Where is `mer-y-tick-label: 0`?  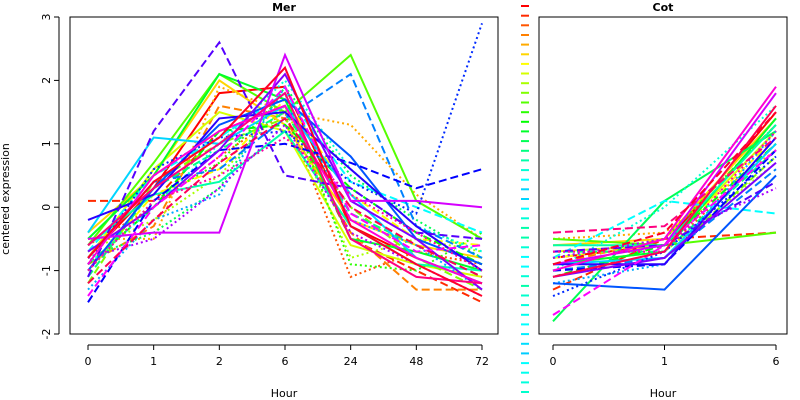
mer-y-tick-label: 0 is located at coordinates (46, 207).